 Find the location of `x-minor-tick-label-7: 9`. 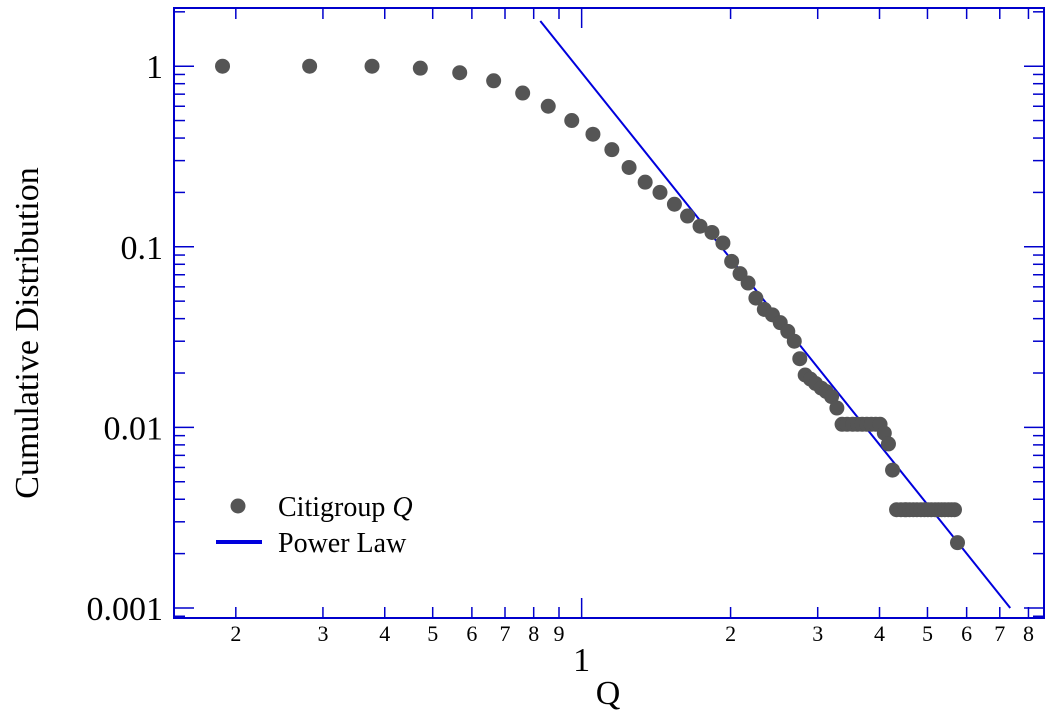

x-minor-tick-label-7: 9 is located at coordinates (559, 633).